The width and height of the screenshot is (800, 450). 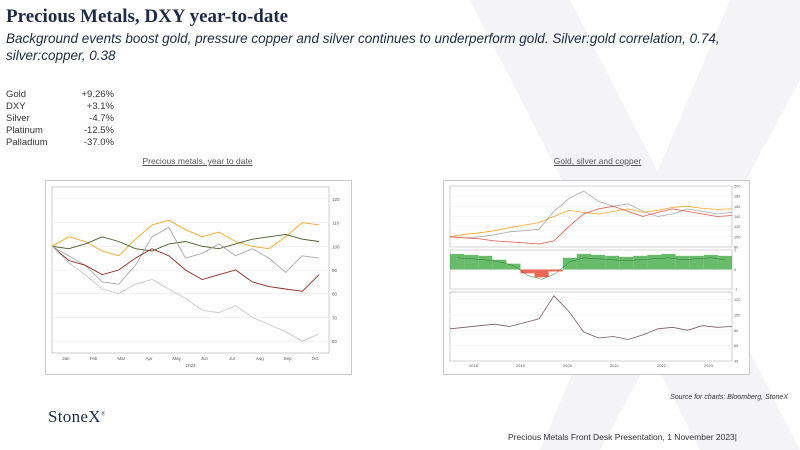 What do you see at coordinates (190, 365) in the screenshot?
I see `x-year-label: 2023` at bounding box center [190, 365].